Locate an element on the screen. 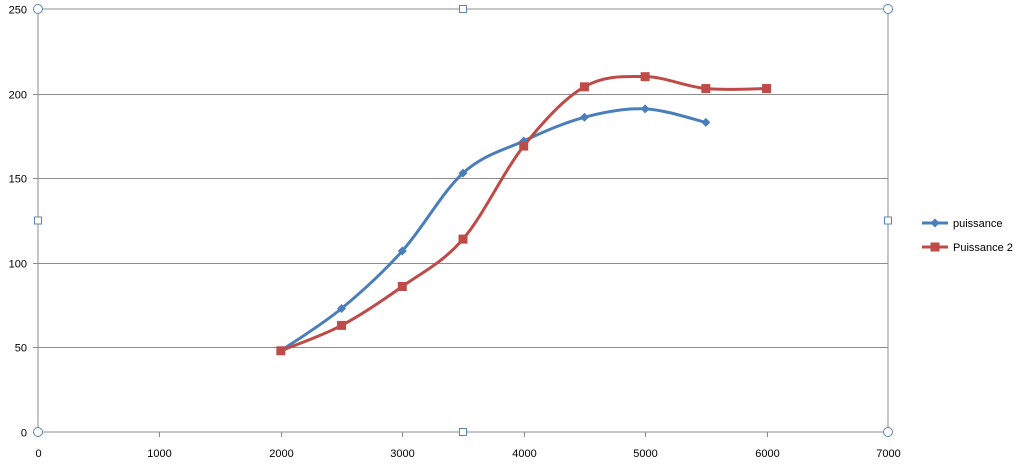  x-tick-label: 7000 is located at coordinates (888, 454).